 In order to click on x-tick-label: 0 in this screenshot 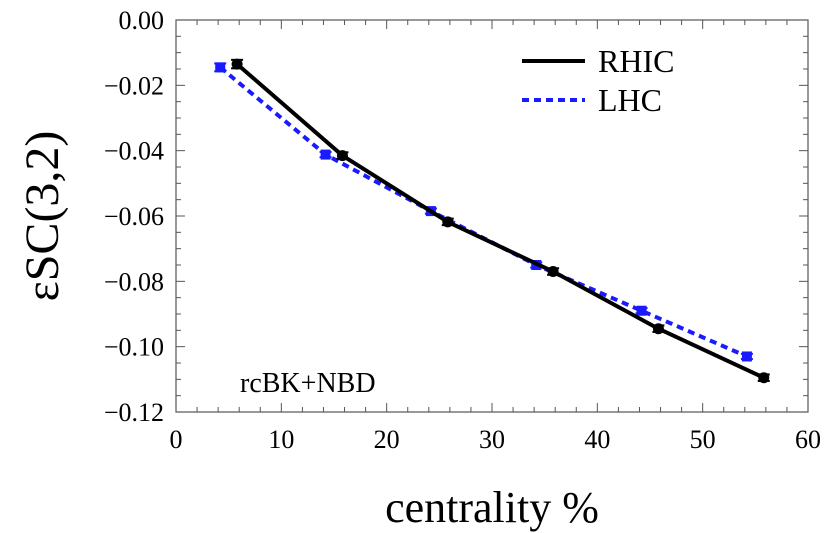, I will do `click(176, 439)`.